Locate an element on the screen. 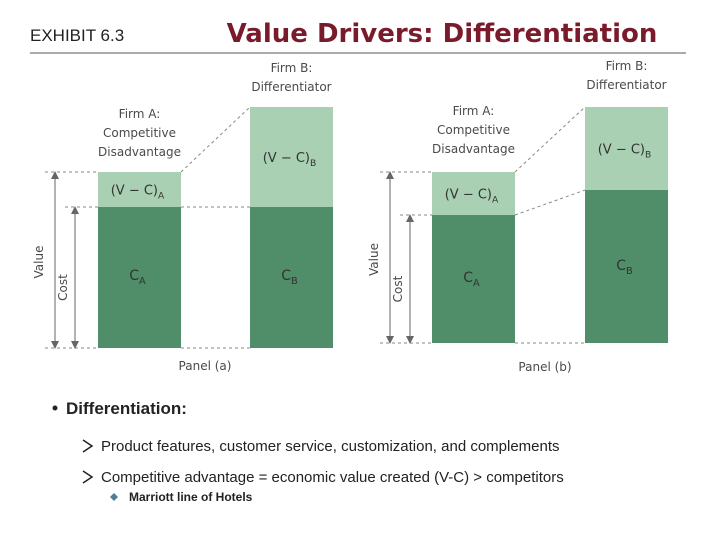 The image size is (720, 540). title: Value Drivers: Differentiation is located at coordinates (442, 34).